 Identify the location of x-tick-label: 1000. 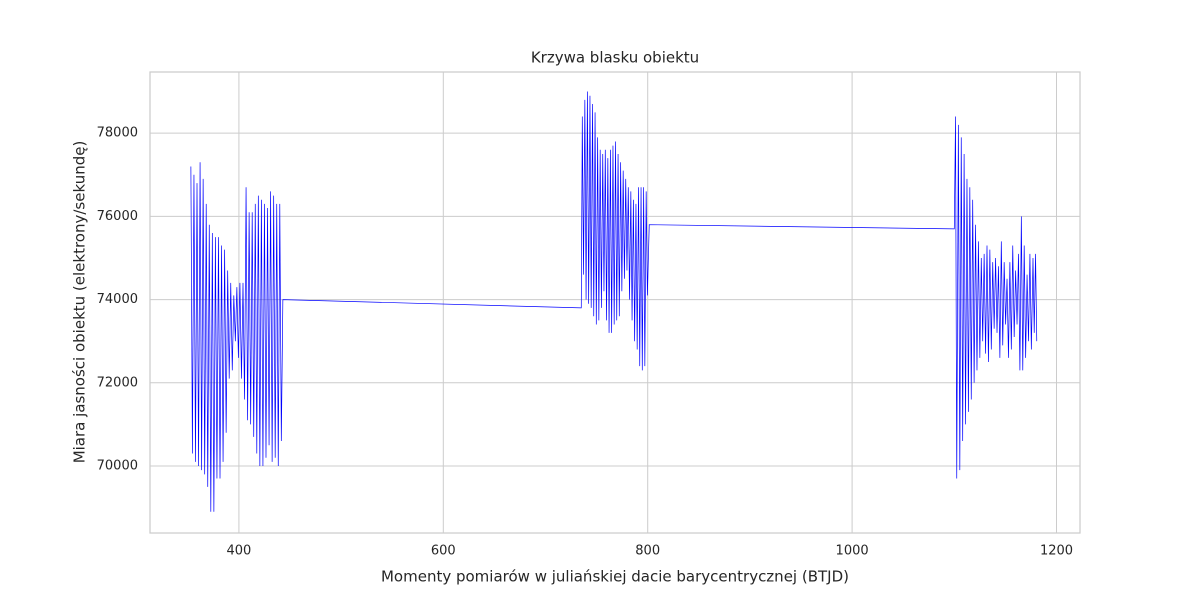
(852, 551).